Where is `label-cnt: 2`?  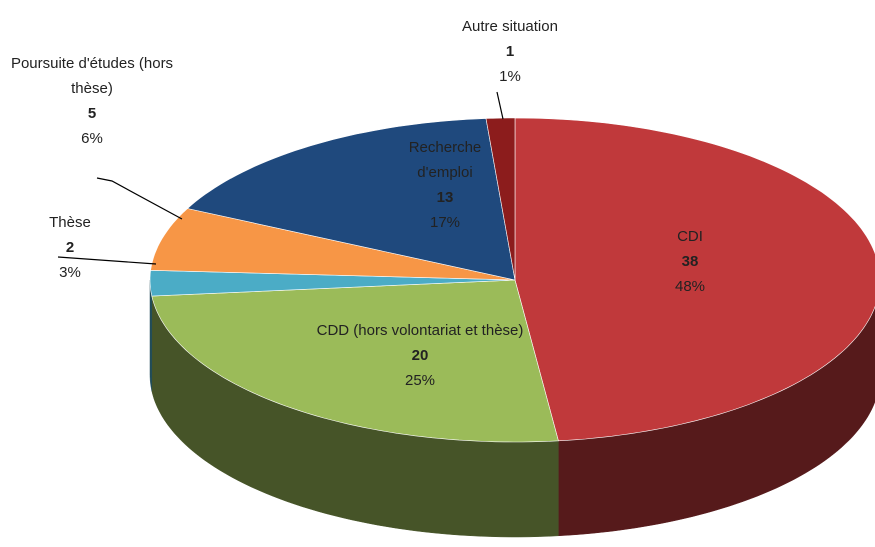 label-cnt: 2 is located at coordinates (70, 247).